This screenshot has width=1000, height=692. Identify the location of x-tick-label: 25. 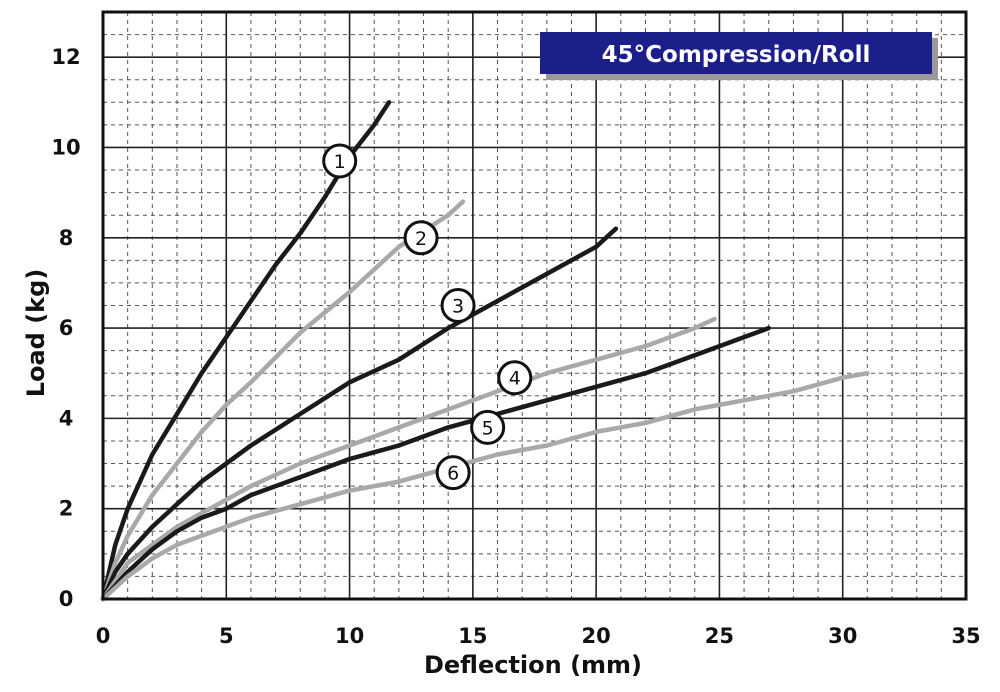
(719, 636).